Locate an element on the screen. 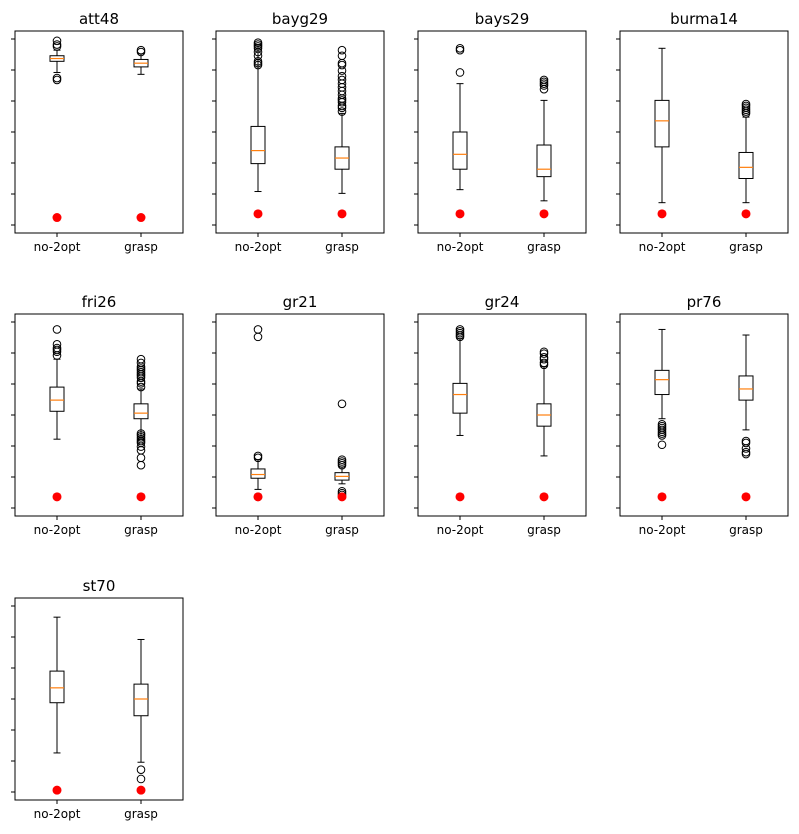 The height and width of the screenshot is (834, 799). panel-att48: att48 no-2opt grasp is located at coordinates (97, 132).